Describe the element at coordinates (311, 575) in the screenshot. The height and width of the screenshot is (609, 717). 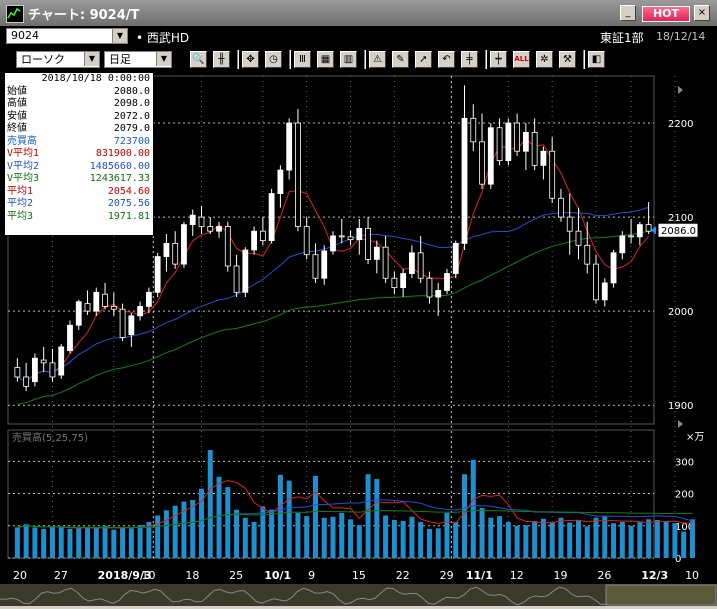
I see `x-tick-label: 9` at that location.